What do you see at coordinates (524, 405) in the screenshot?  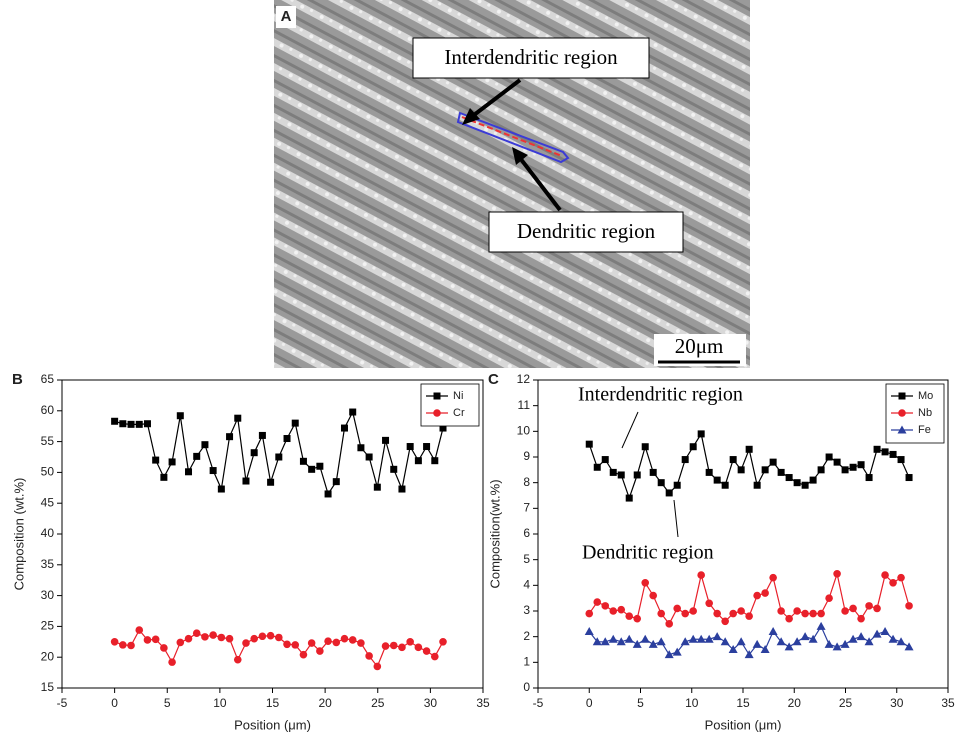 I see `y-tick-label: 11` at bounding box center [524, 405].